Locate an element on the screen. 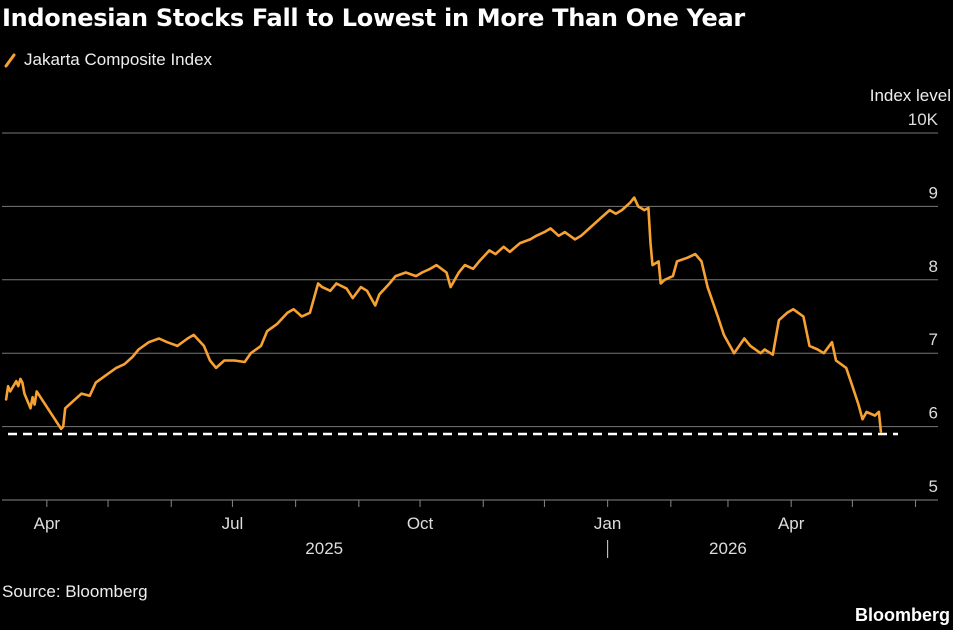 This screenshot has height=630, width=953. x-tick-label-4: Apr is located at coordinates (791, 523).